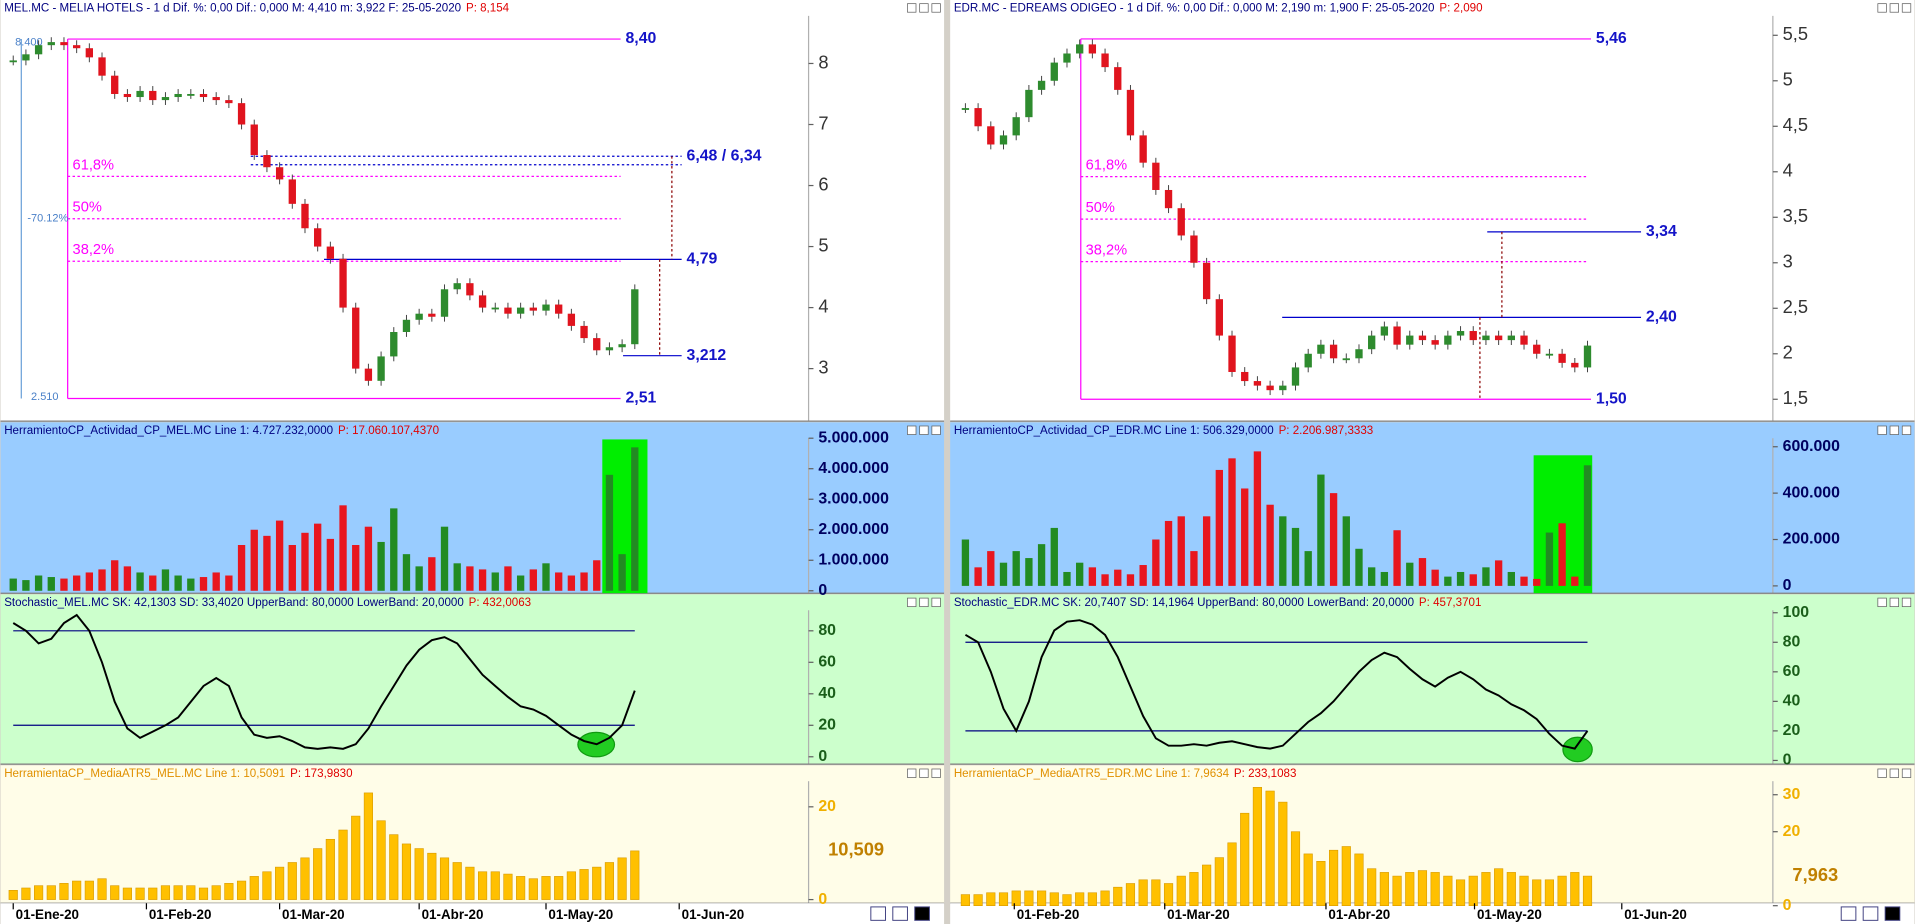 This screenshot has width=1915, height=924. What do you see at coordinates (640, 398) in the screenshot?
I see `level-label: 2,51` at bounding box center [640, 398].